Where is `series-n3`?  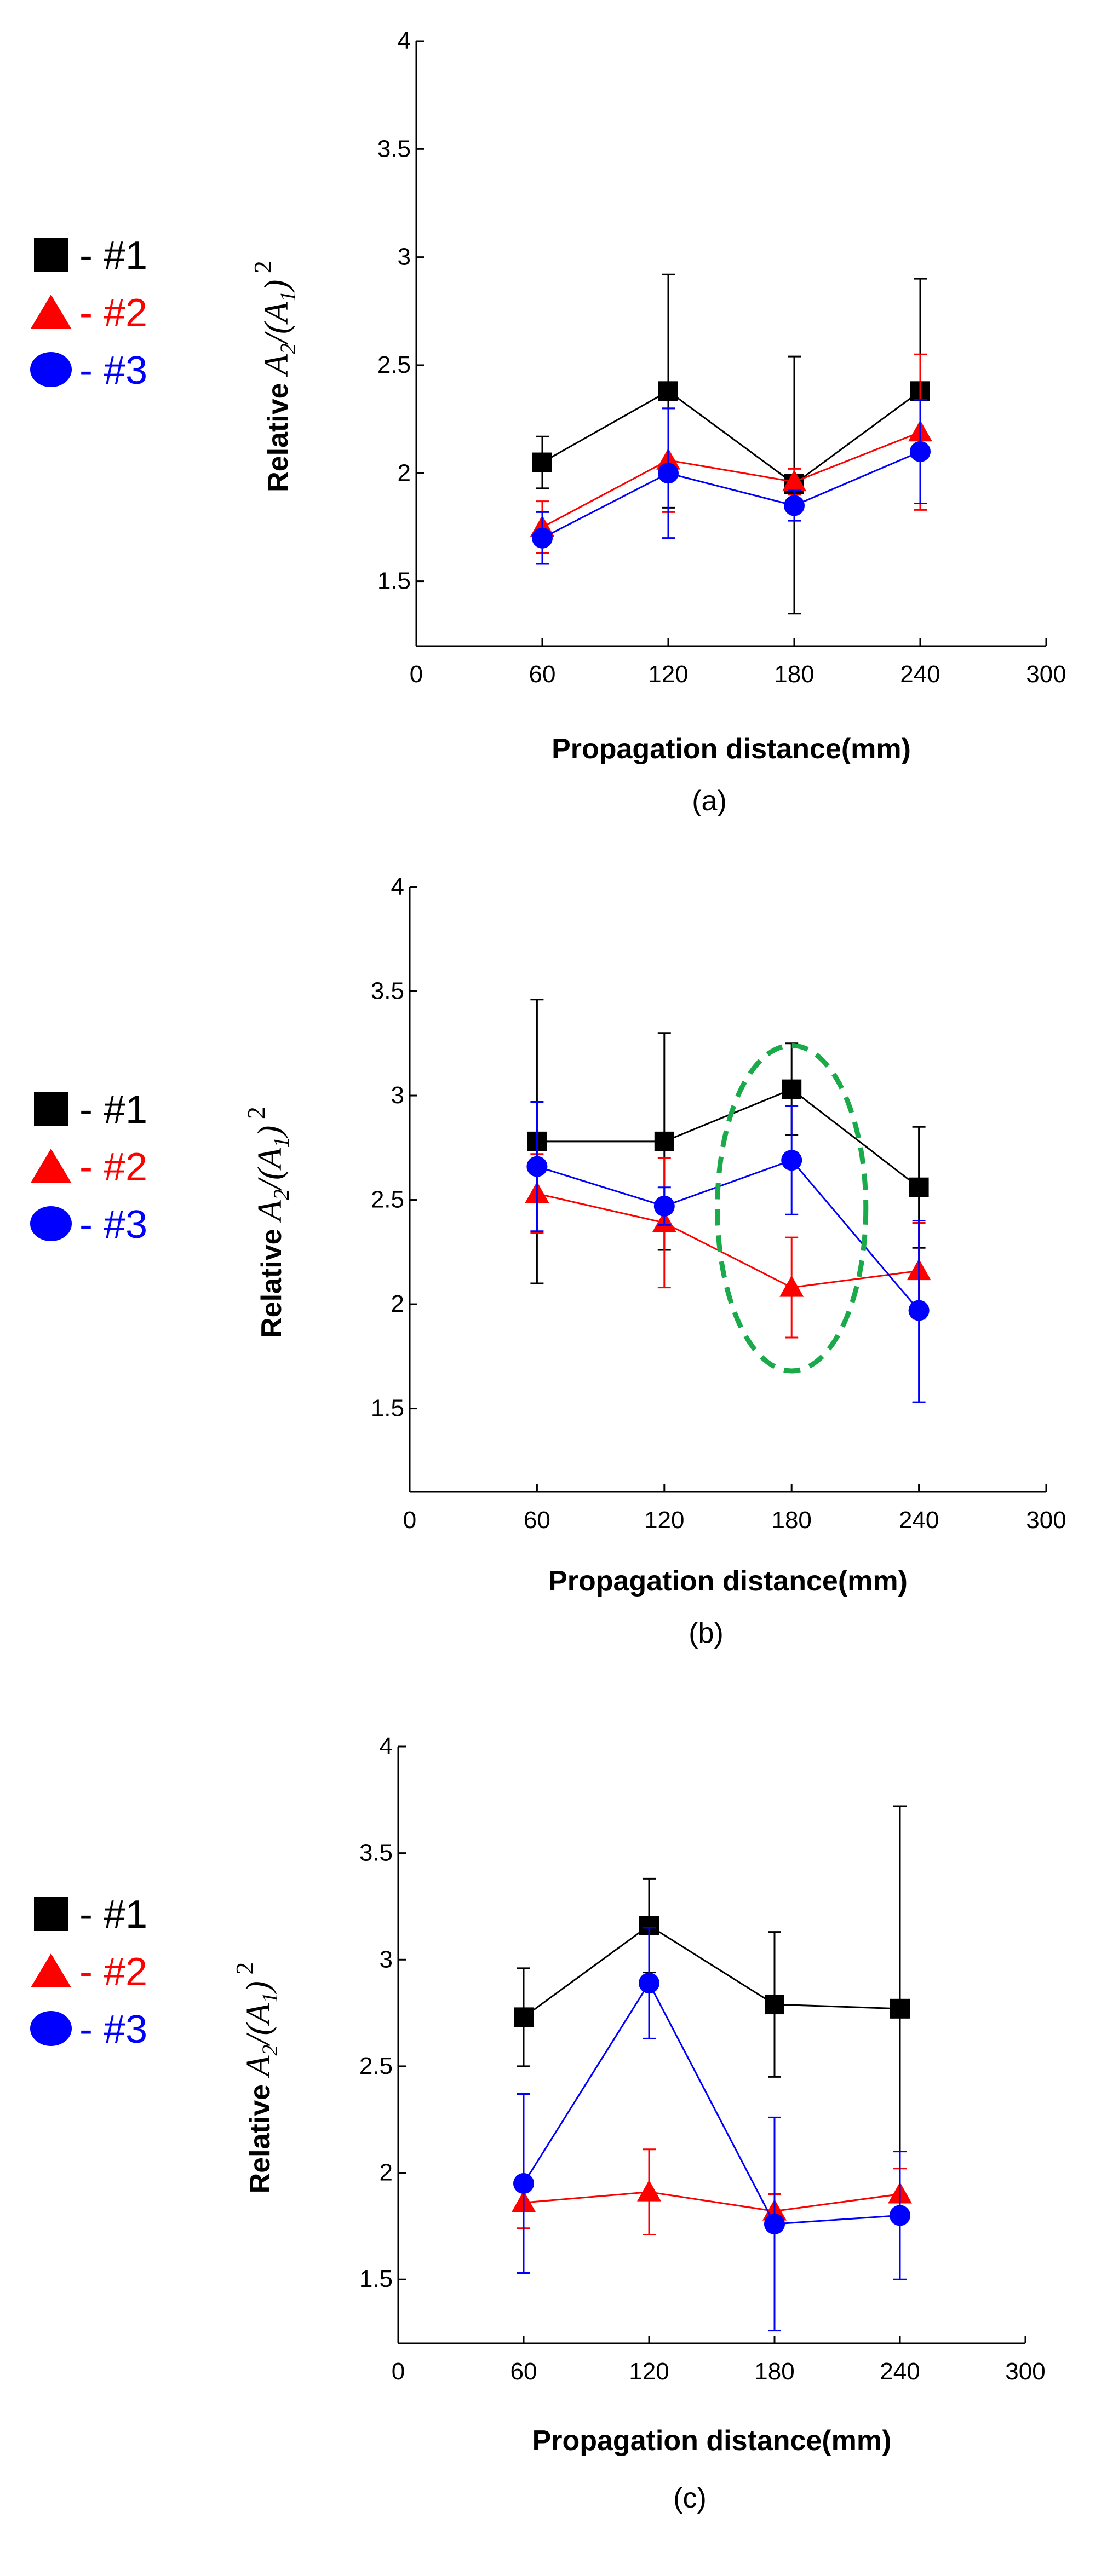 series-n3 is located at coordinates (728, 1251).